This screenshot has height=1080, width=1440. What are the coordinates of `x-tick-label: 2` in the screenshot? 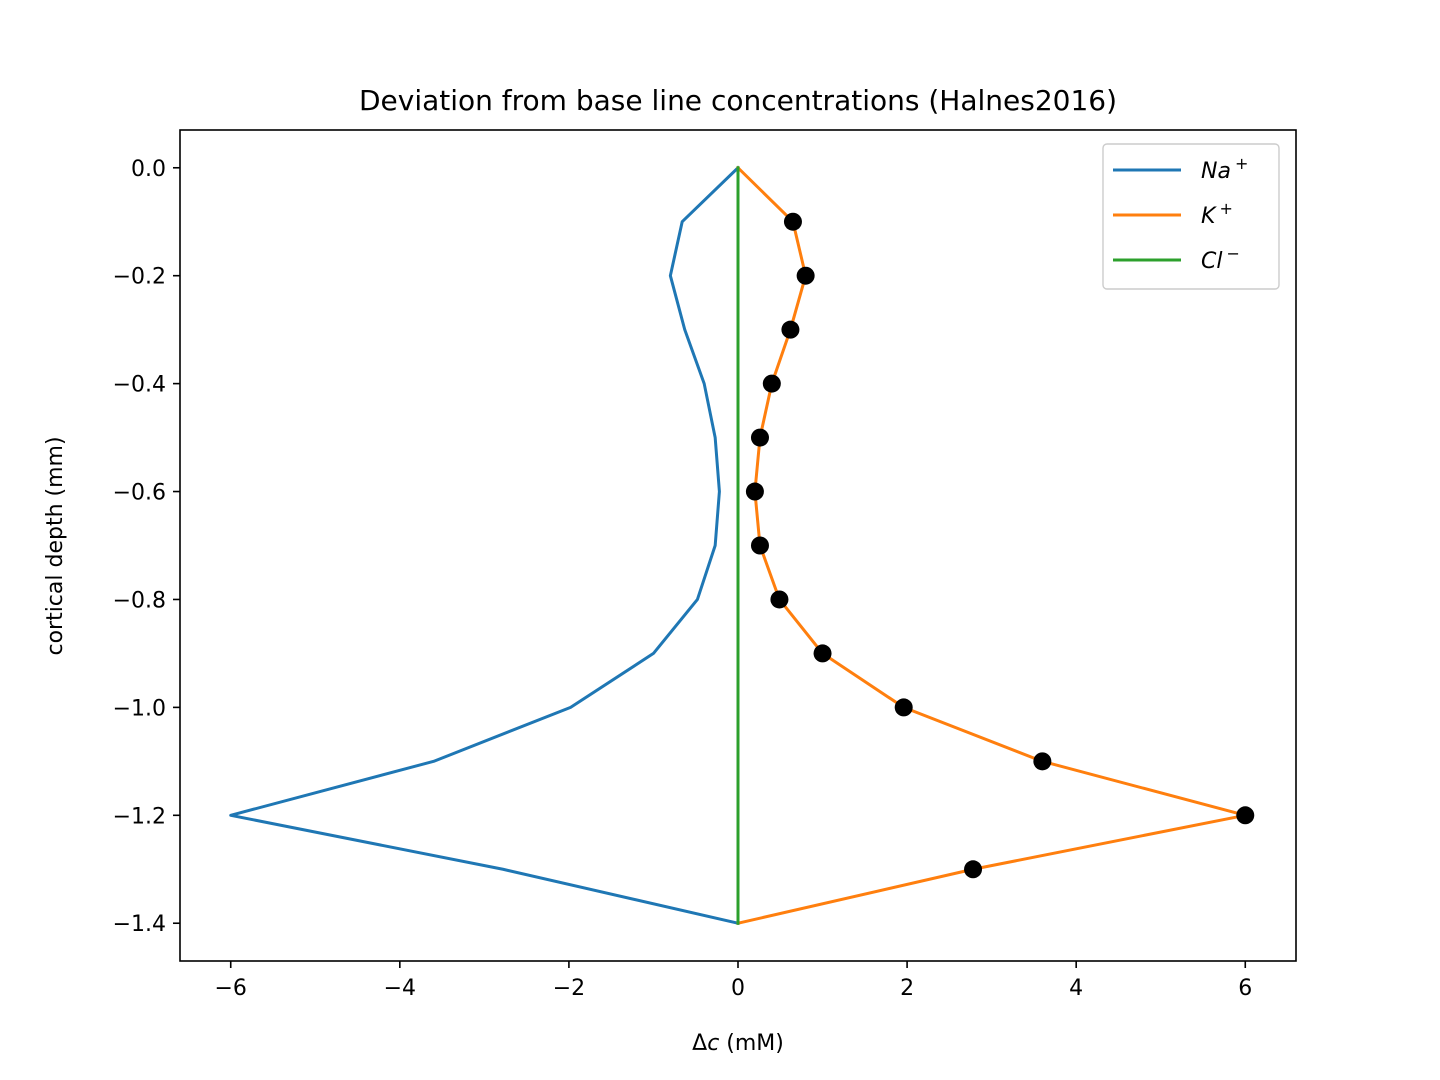 It's located at (907, 988).